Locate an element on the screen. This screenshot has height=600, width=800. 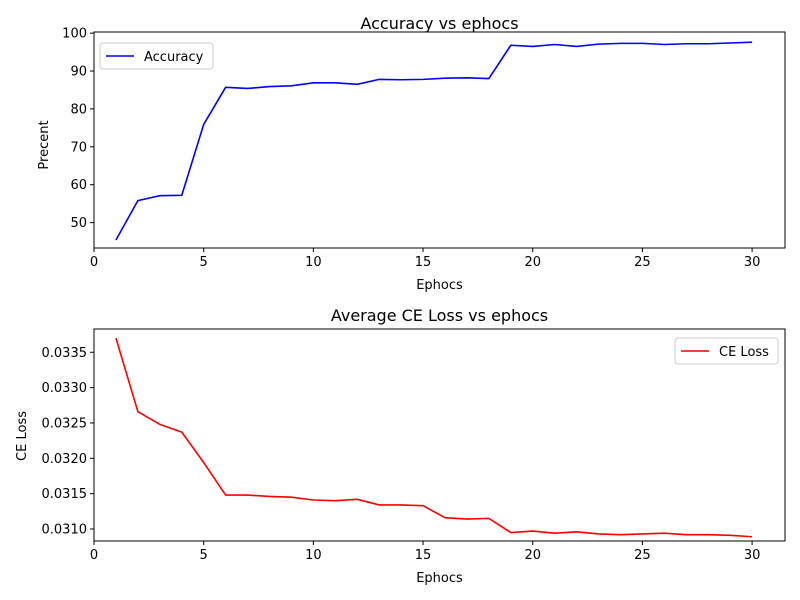
ce-loss-x-tick-label: 20 is located at coordinates (532, 555).